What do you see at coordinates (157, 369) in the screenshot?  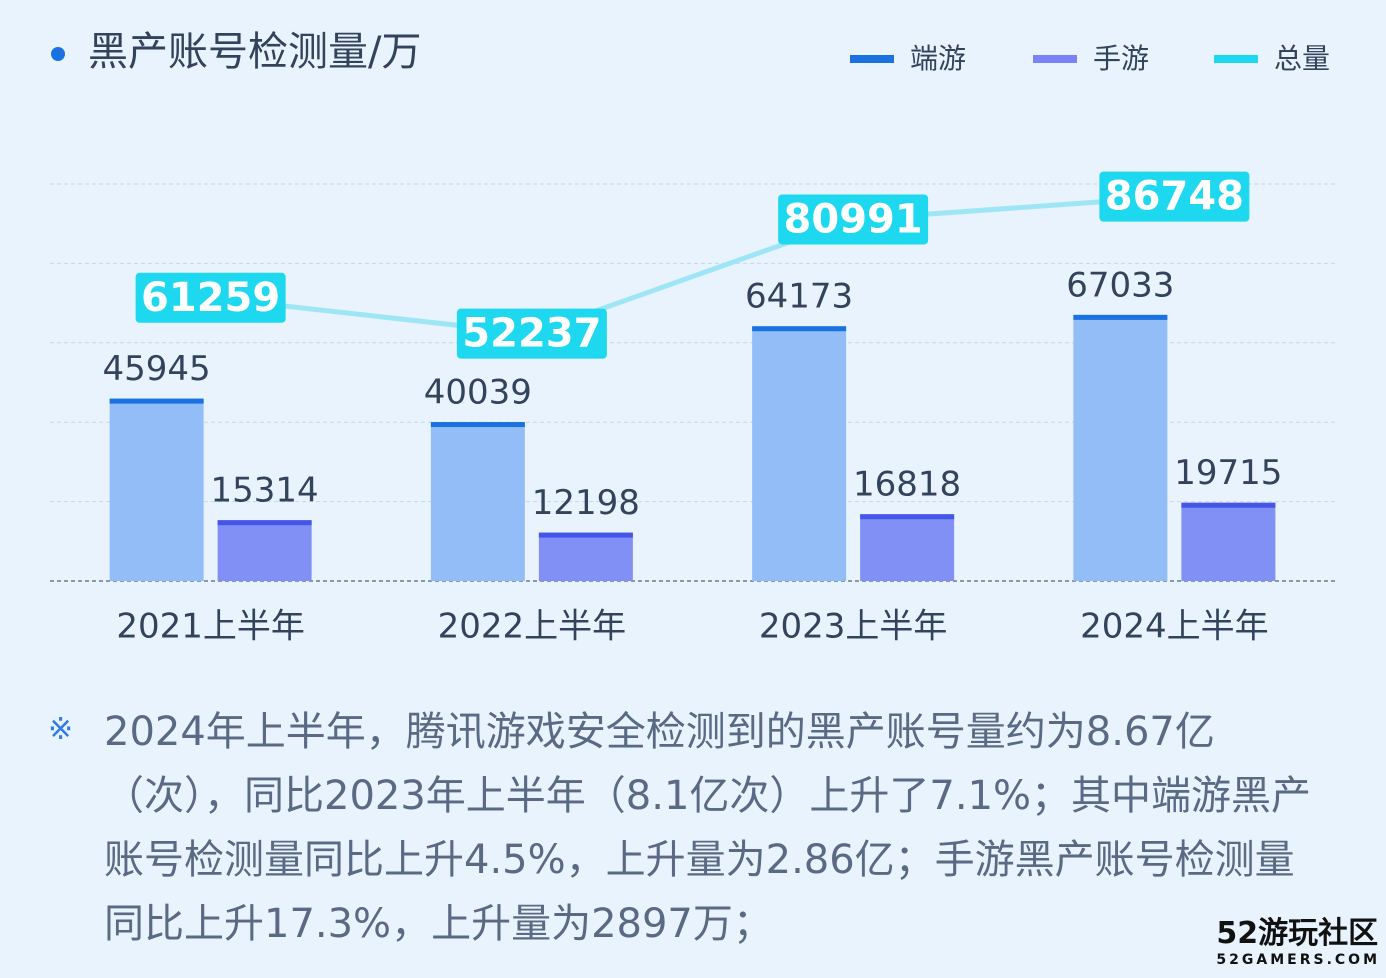 I see `bar-value-label: 45945` at bounding box center [157, 369].